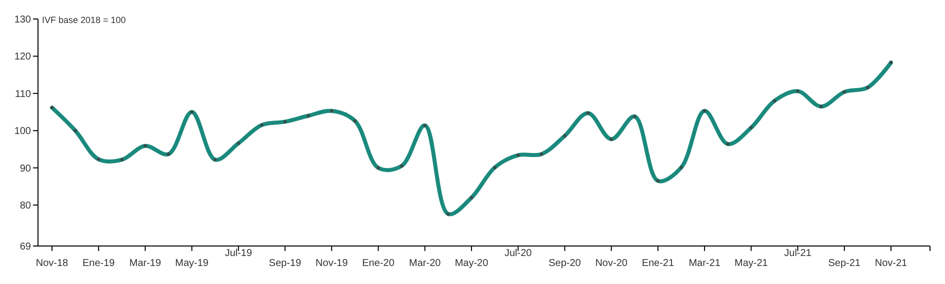 The image size is (945, 284). What do you see at coordinates (285, 263) in the screenshot?
I see `x-tick-label: Sep-19` at bounding box center [285, 263].